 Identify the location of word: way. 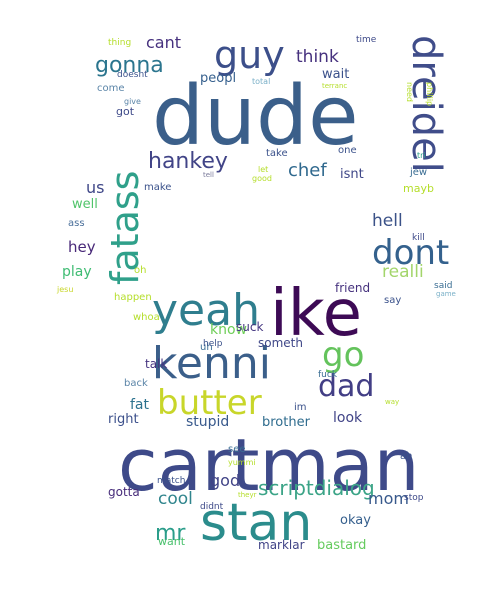
(392, 402).